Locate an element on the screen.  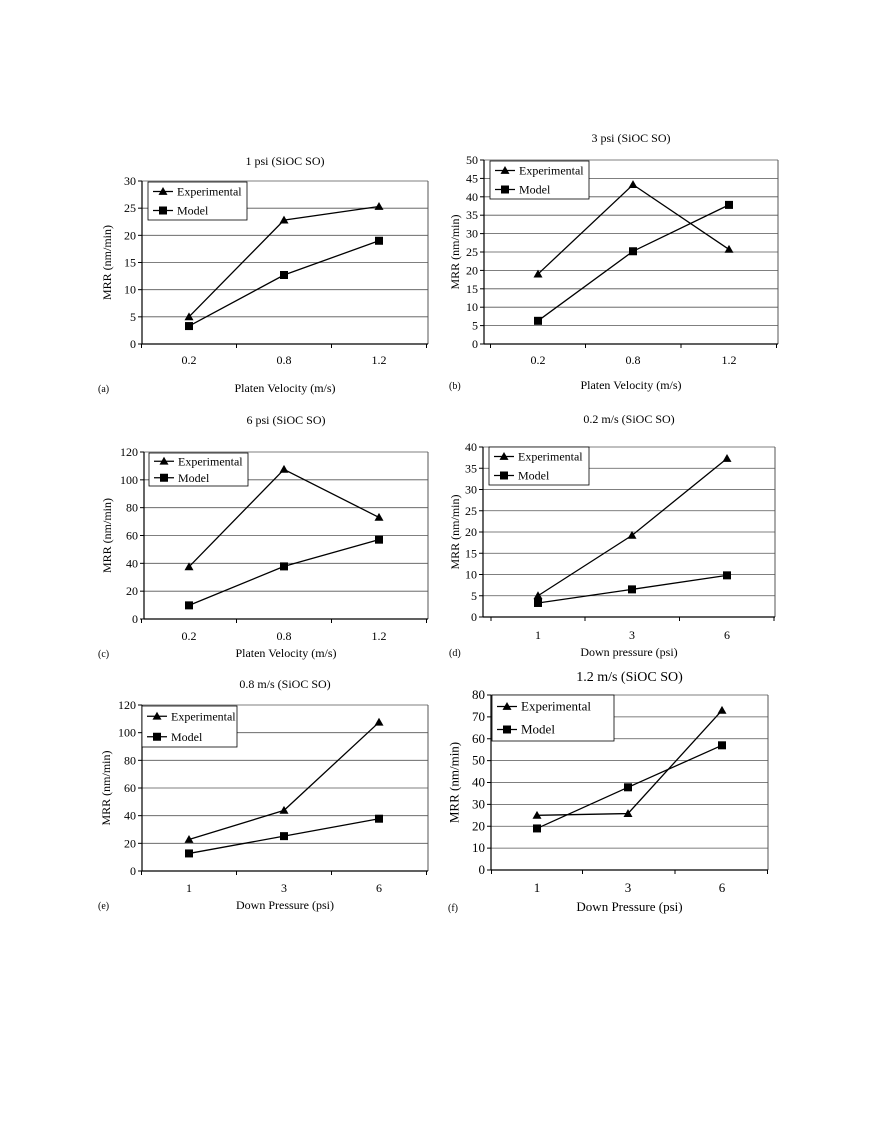
y-tick-label: 10 is located at coordinates (471, 575).